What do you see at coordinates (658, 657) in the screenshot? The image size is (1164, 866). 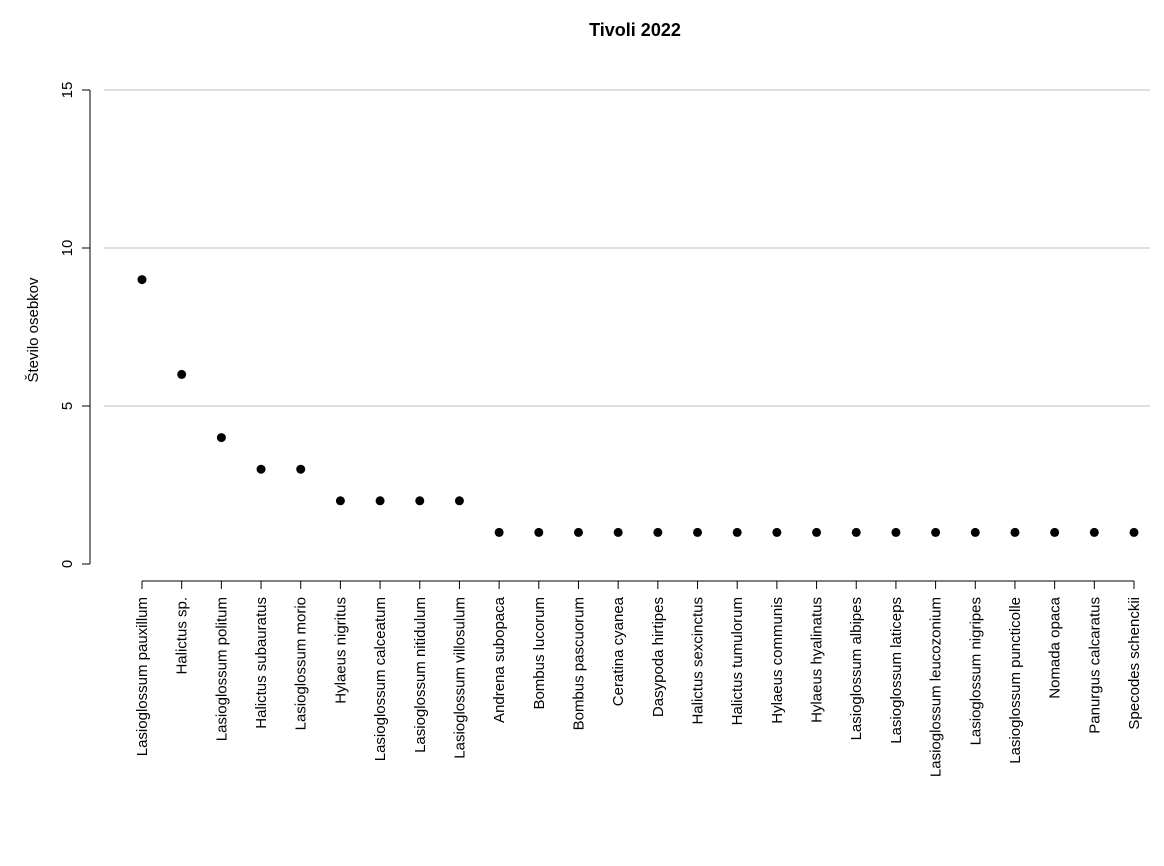 I see `x-tick-label: Dasypoda hirtipes` at bounding box center [658, 657].